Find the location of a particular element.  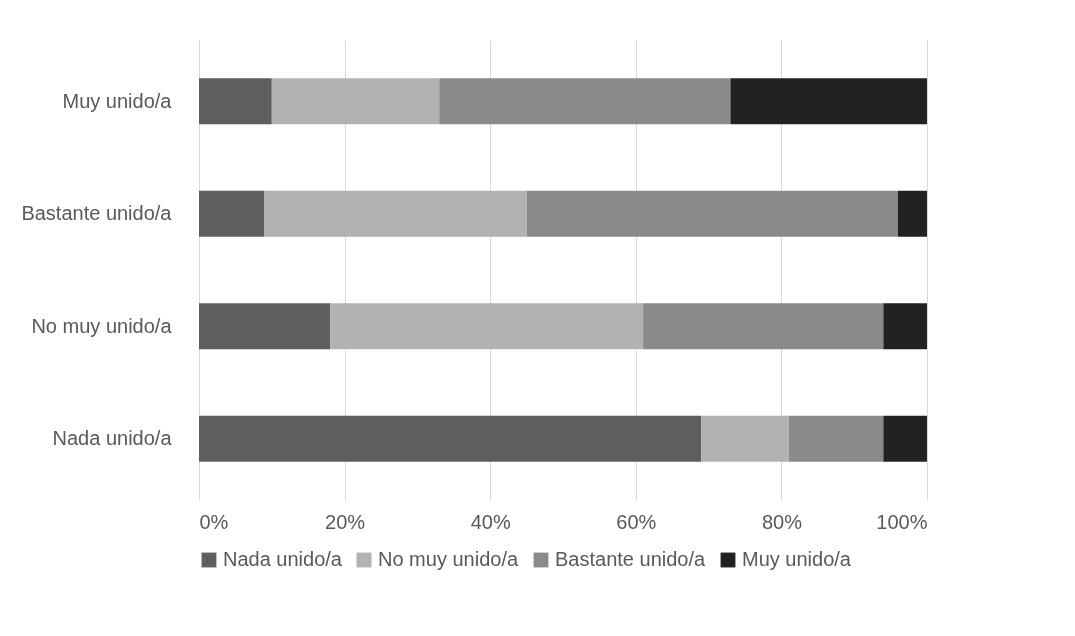

x-tick-label: 60% is located at coordinates (636, 521).